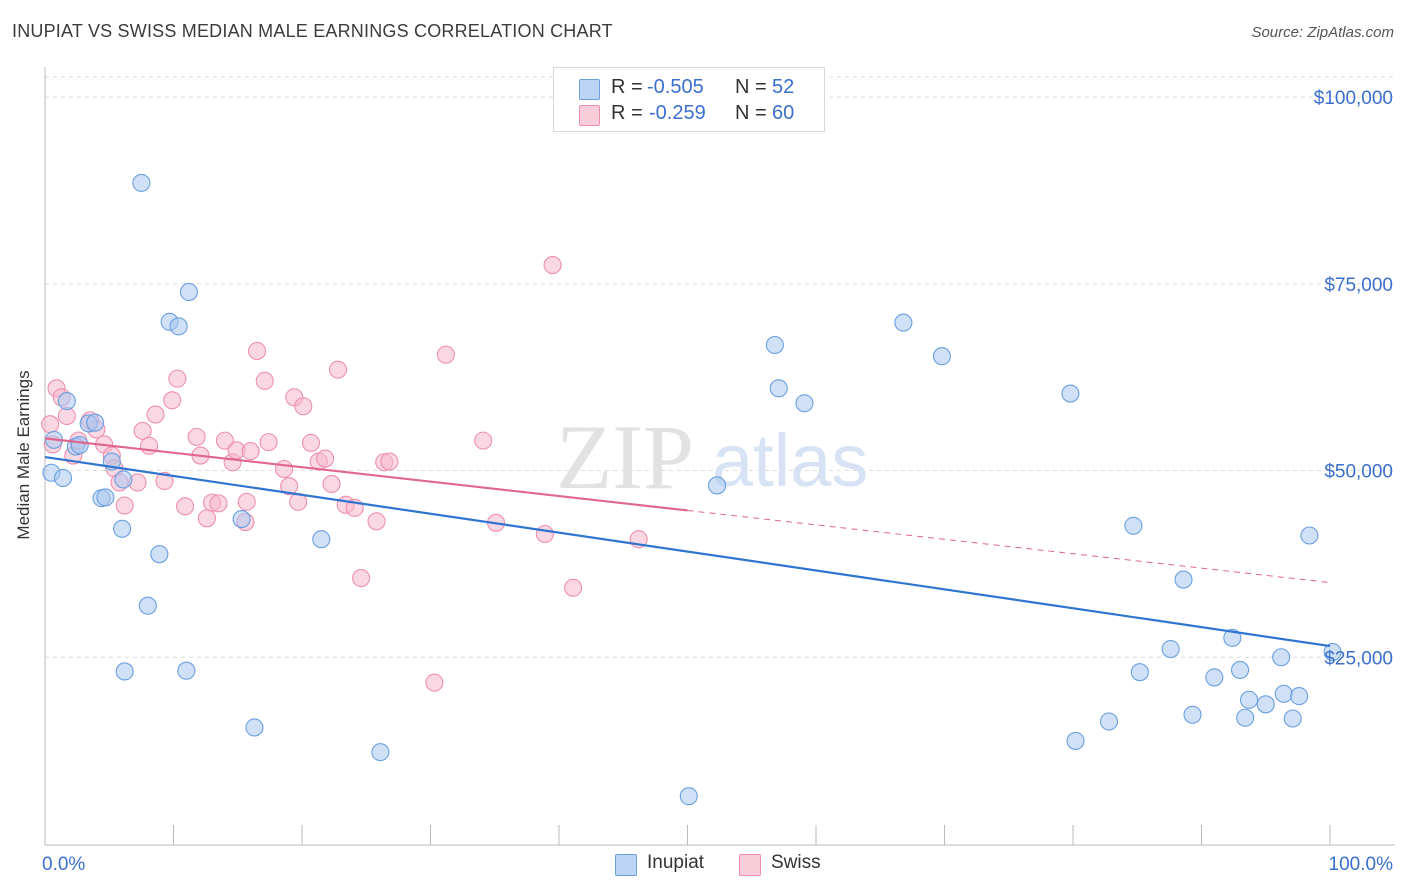  What do you see at coordinates (625, 457) in the screenshot?
I see `watermark-zip: ZIP` at bounding box center [625, 457].